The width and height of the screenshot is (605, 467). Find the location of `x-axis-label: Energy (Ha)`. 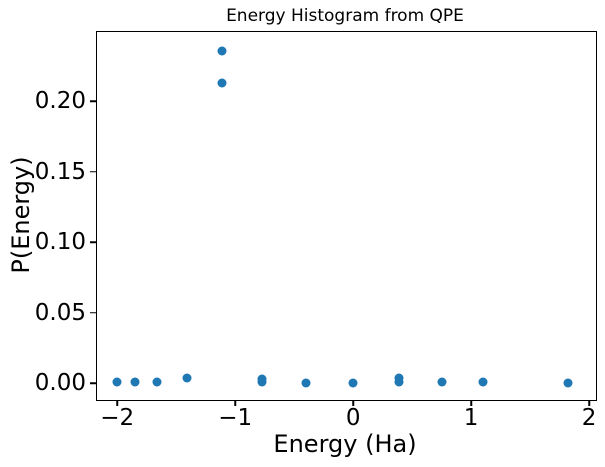

x-axis-label: Energy (Ha) is located at coordinates (345, 444).